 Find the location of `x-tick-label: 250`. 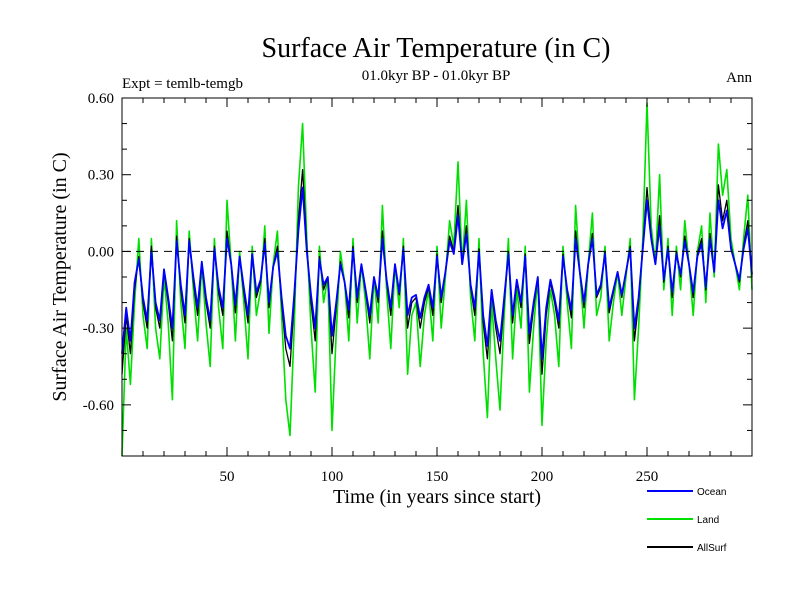

x-tick-label: 250 is located at coordinates (647, 477).